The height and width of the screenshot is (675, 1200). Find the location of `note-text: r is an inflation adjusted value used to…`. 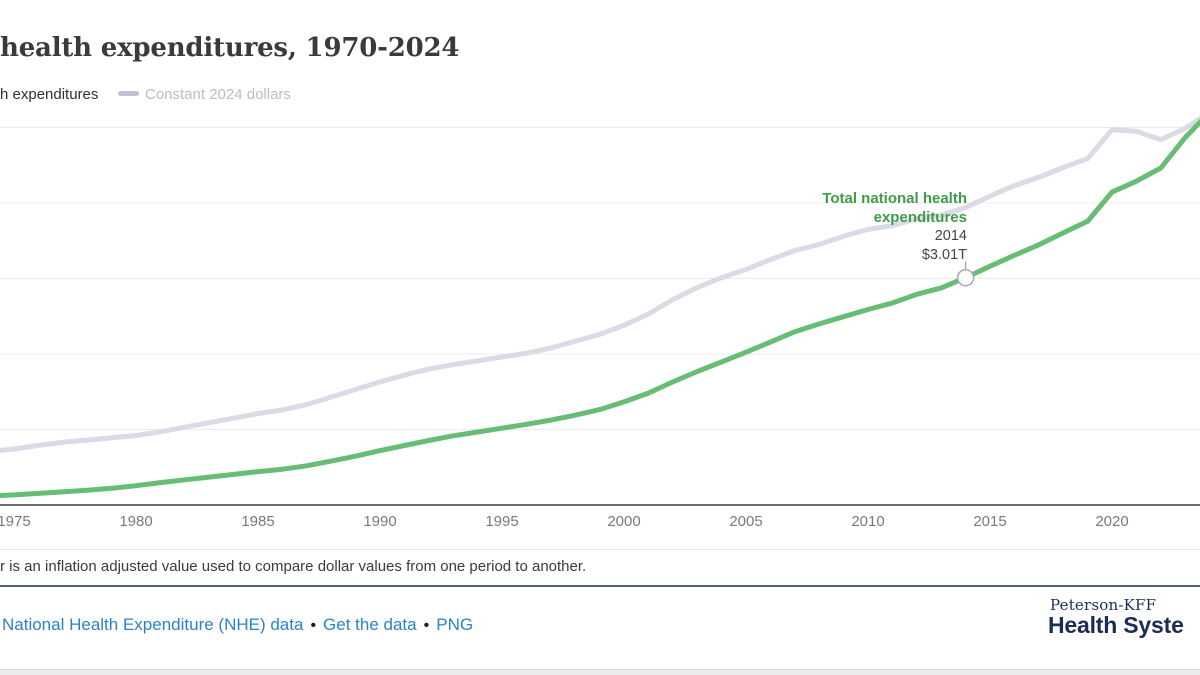

note-text: r is an inflation adjusted value used to… is located at coordinates (293, 566).